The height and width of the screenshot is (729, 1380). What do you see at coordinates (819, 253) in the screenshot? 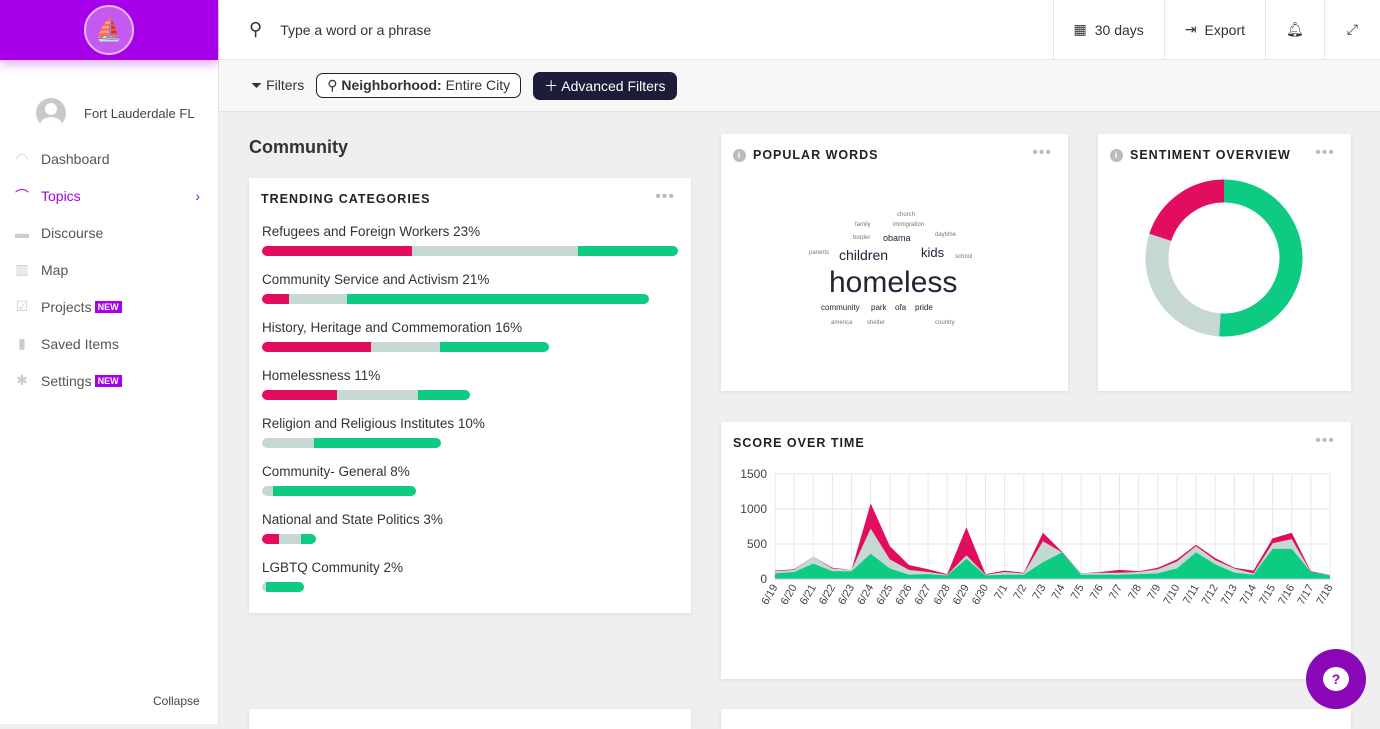
I see `word-parents: parents` at bounding box center [819, 253].